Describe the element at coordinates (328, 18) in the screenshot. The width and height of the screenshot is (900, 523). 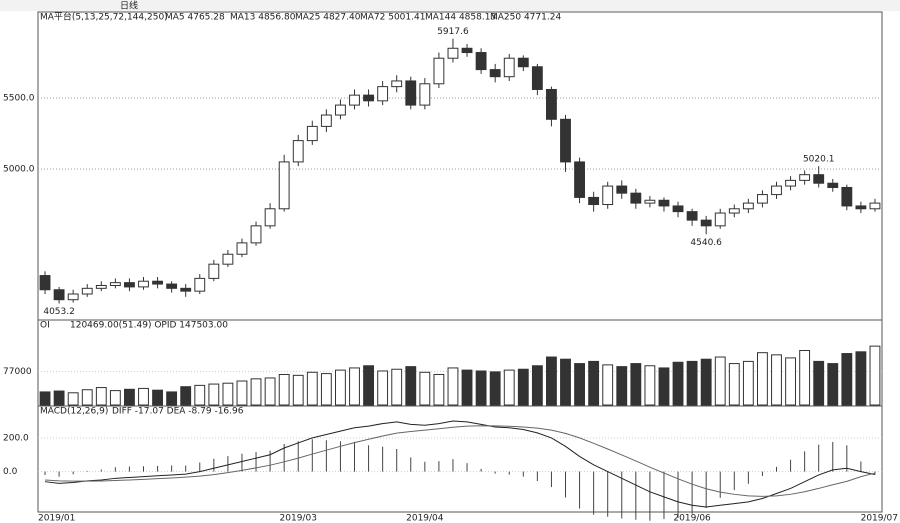
I see `legend-entry: MA25 4827.40` at that location.